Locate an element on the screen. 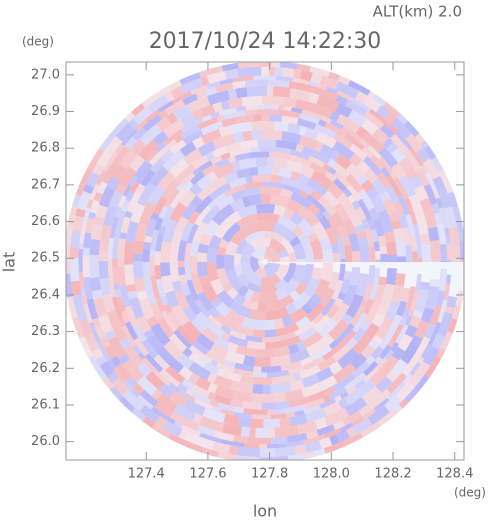 The height and width of the screenshot is (521, 491). x-tick-label: 127.4 is located at coordinates (146, 474).